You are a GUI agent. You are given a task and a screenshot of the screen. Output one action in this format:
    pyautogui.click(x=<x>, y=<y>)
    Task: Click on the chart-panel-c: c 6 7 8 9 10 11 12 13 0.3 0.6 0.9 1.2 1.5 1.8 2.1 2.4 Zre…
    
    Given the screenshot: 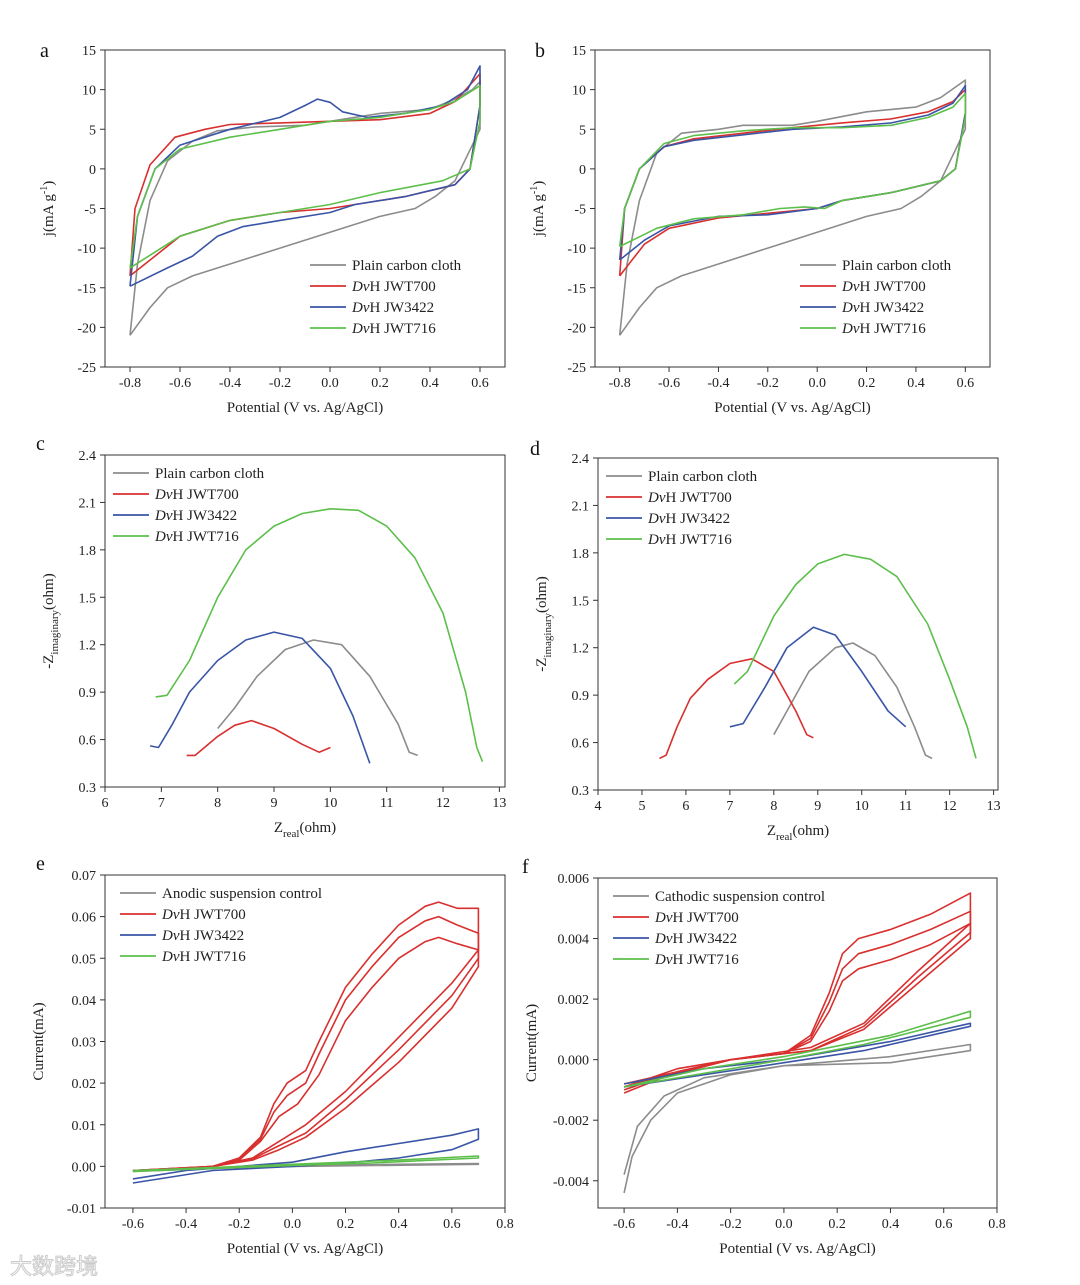 What is the action you would take?
    pyautogui.click(x=271, y=636)
    